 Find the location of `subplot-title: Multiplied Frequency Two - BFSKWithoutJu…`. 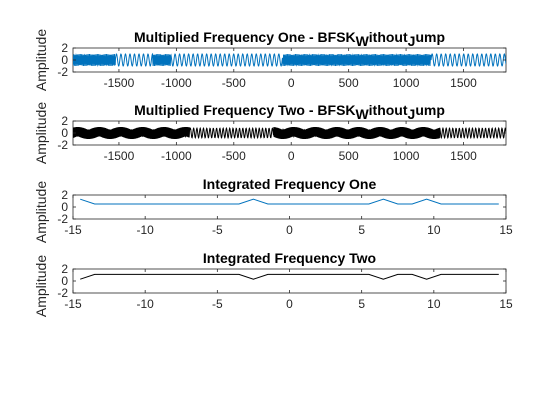

subplot-title: Multiplied Frequency Two - BFSKWithoutJu… is located at coordinates (289, 112).